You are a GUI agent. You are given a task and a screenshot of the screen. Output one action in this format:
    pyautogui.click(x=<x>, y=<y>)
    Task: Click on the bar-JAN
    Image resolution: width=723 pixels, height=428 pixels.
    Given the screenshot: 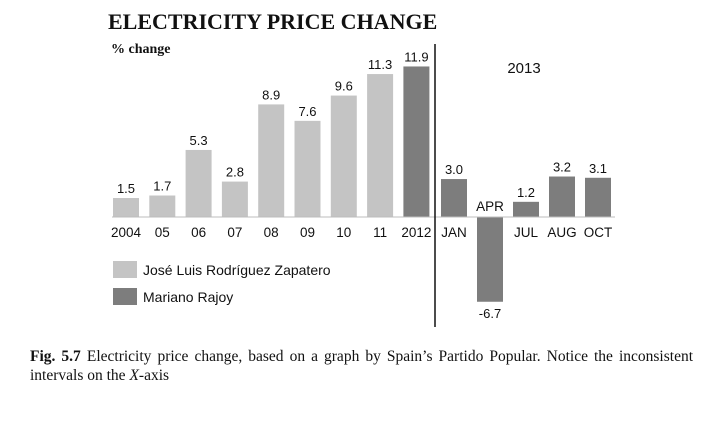 What is the action you would take?
    pyautogui.click(x=454, y=198)
    